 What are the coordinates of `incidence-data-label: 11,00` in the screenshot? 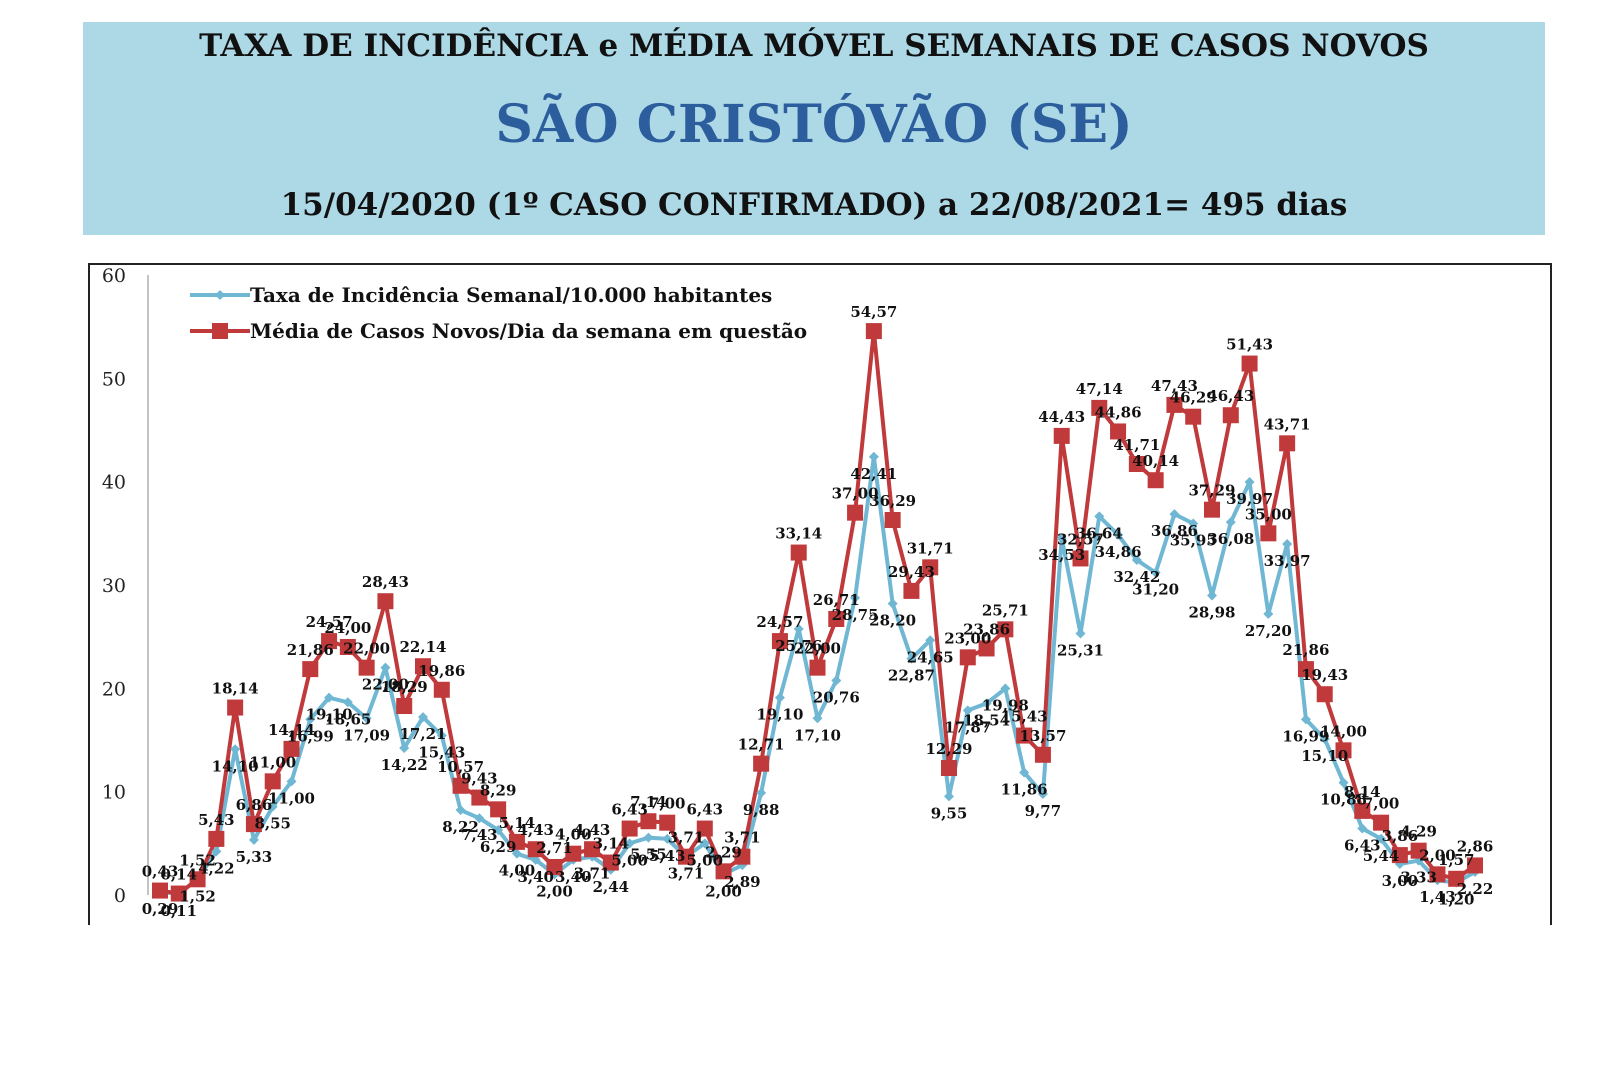 It's located at (291, 798).